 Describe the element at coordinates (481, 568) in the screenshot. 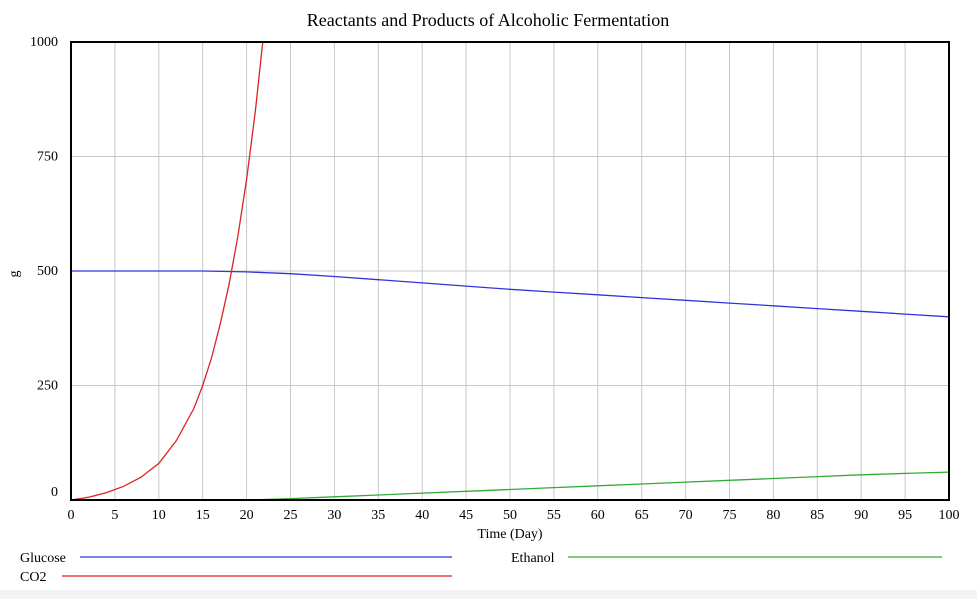

I see `legend: Glucose Ethanol CO2` at that location.